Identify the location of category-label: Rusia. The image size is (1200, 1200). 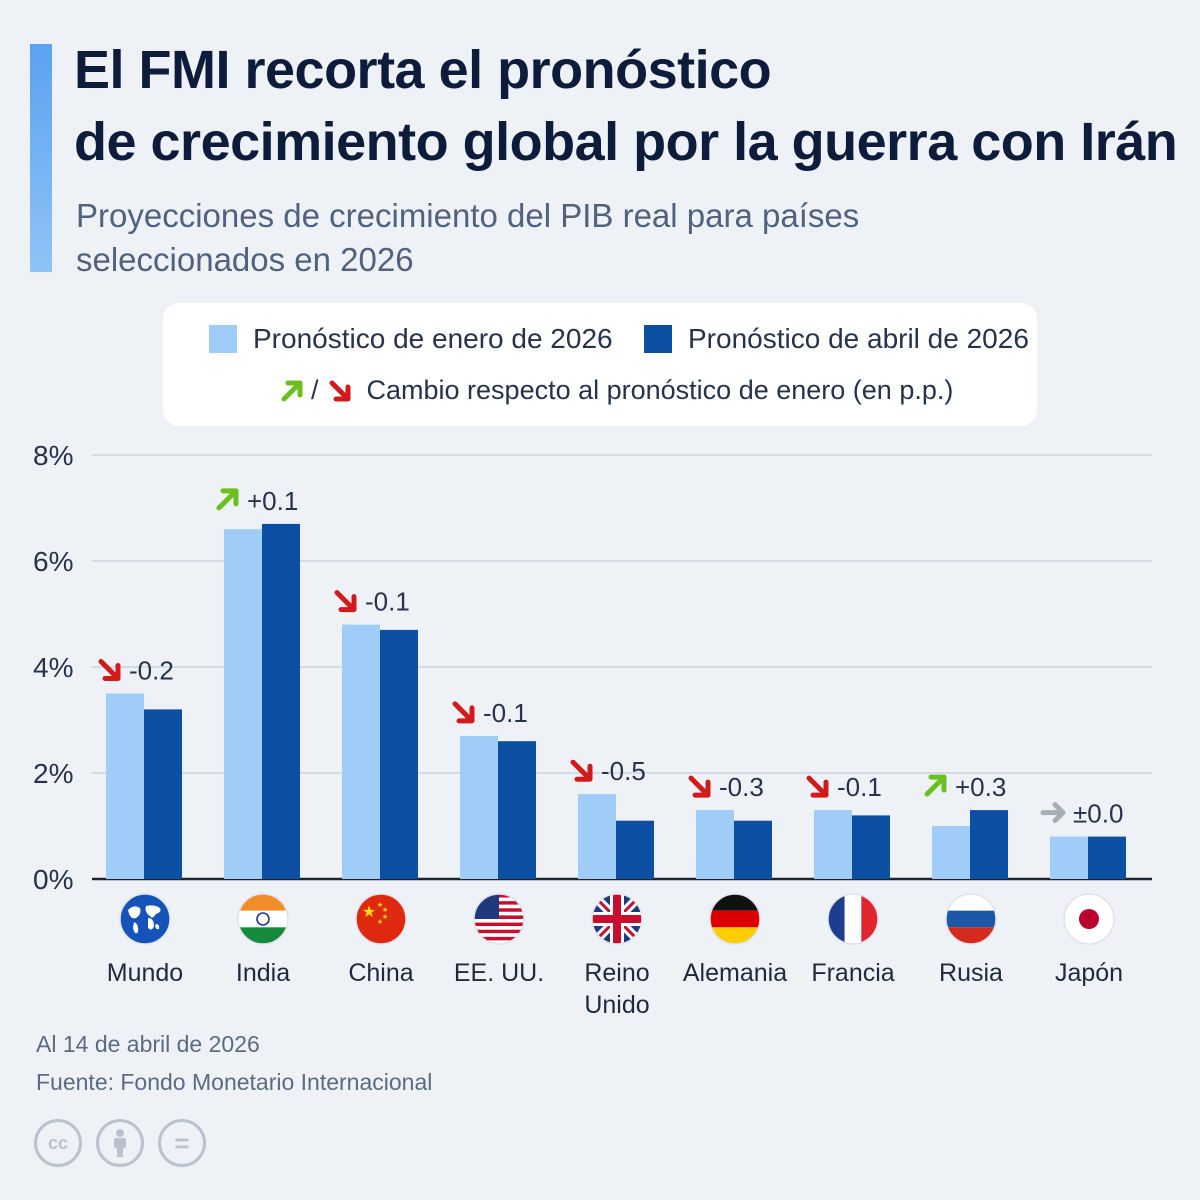
(971, 973).